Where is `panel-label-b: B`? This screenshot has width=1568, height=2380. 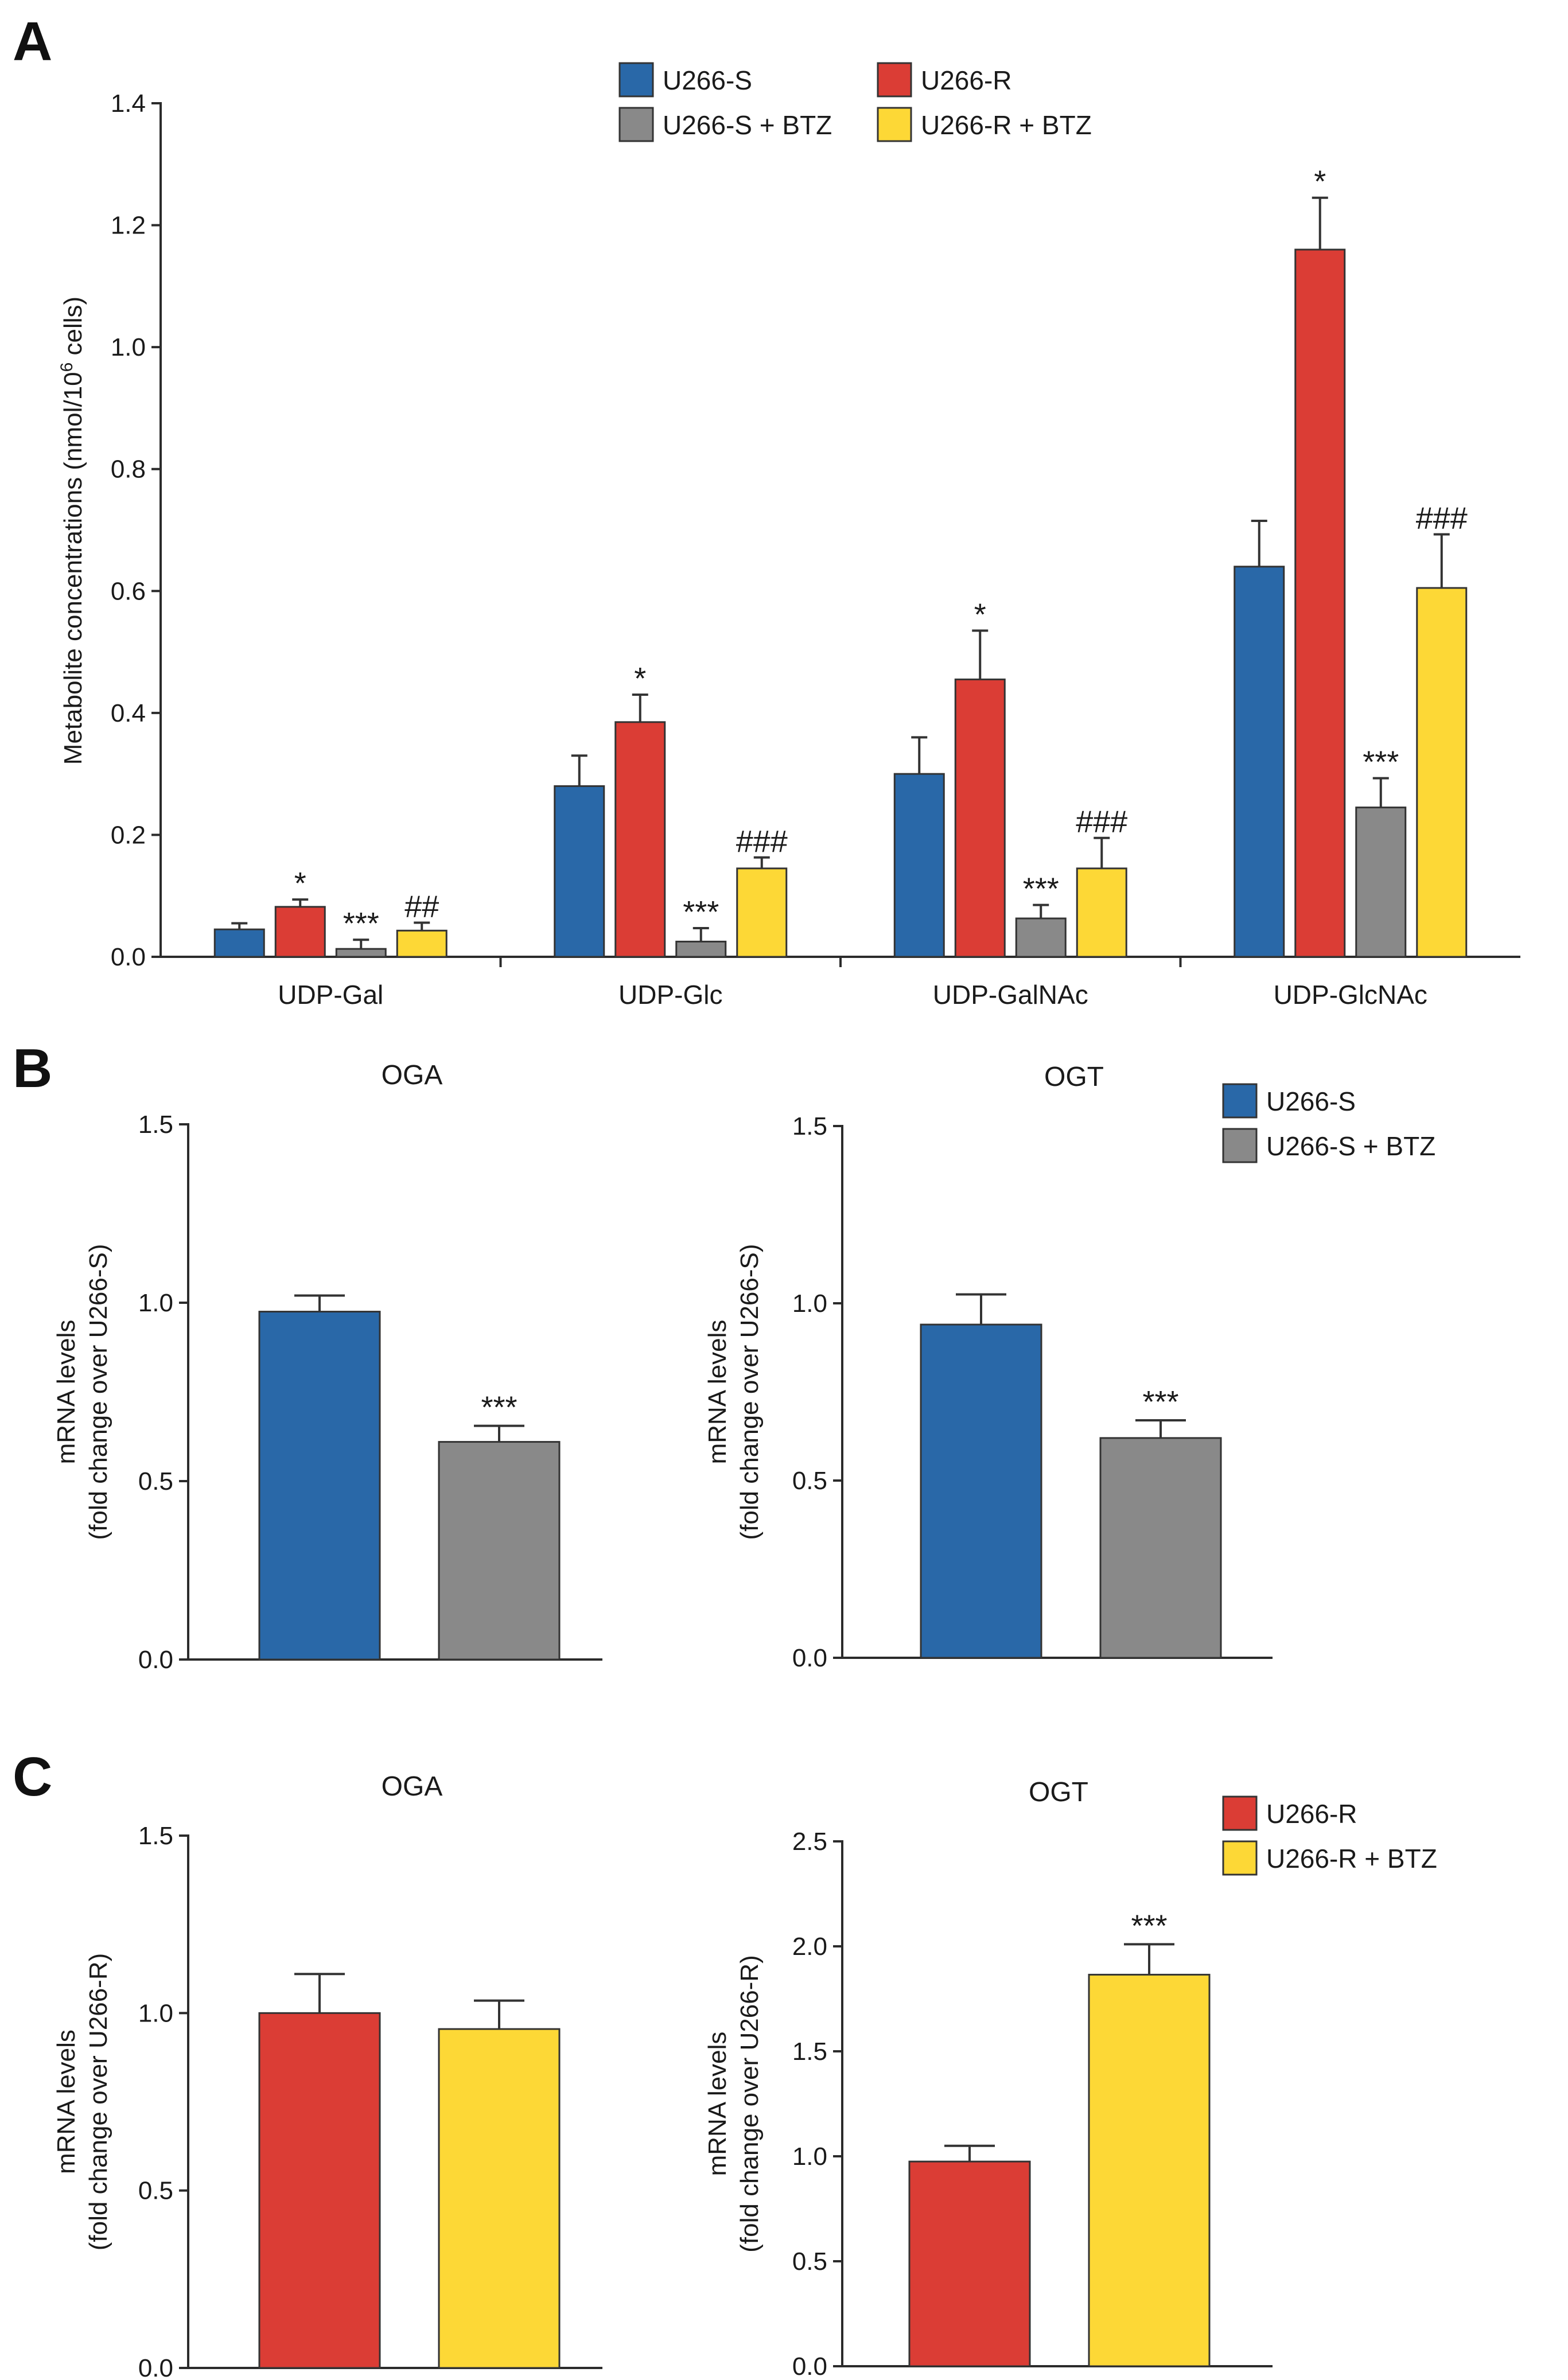
panel-label-b: B is located at coordinates (32, 1068).